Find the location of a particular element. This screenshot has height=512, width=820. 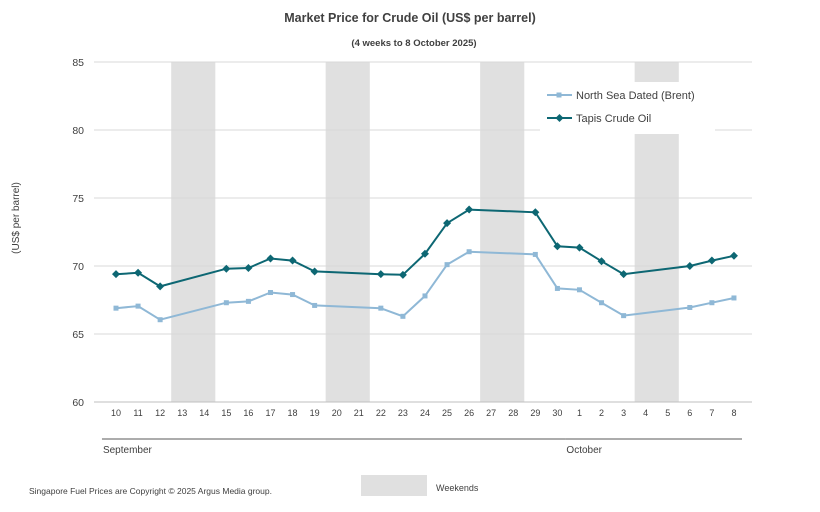

month-group-label: September is located at coordinates (128, 450).